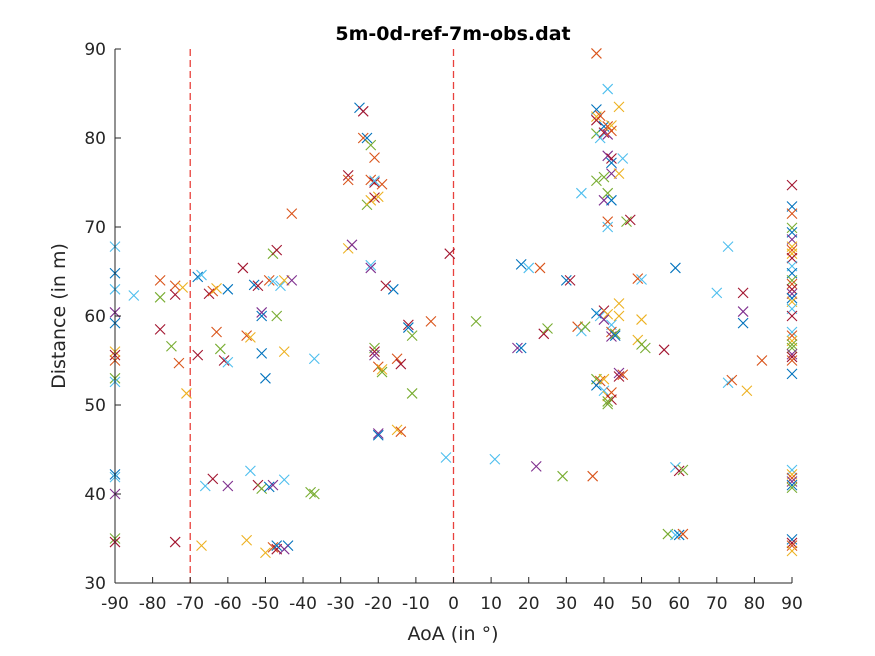 This screenshot has width=875, height=656. I want to click on x-tick-label-14: 50, so click(642, 604).